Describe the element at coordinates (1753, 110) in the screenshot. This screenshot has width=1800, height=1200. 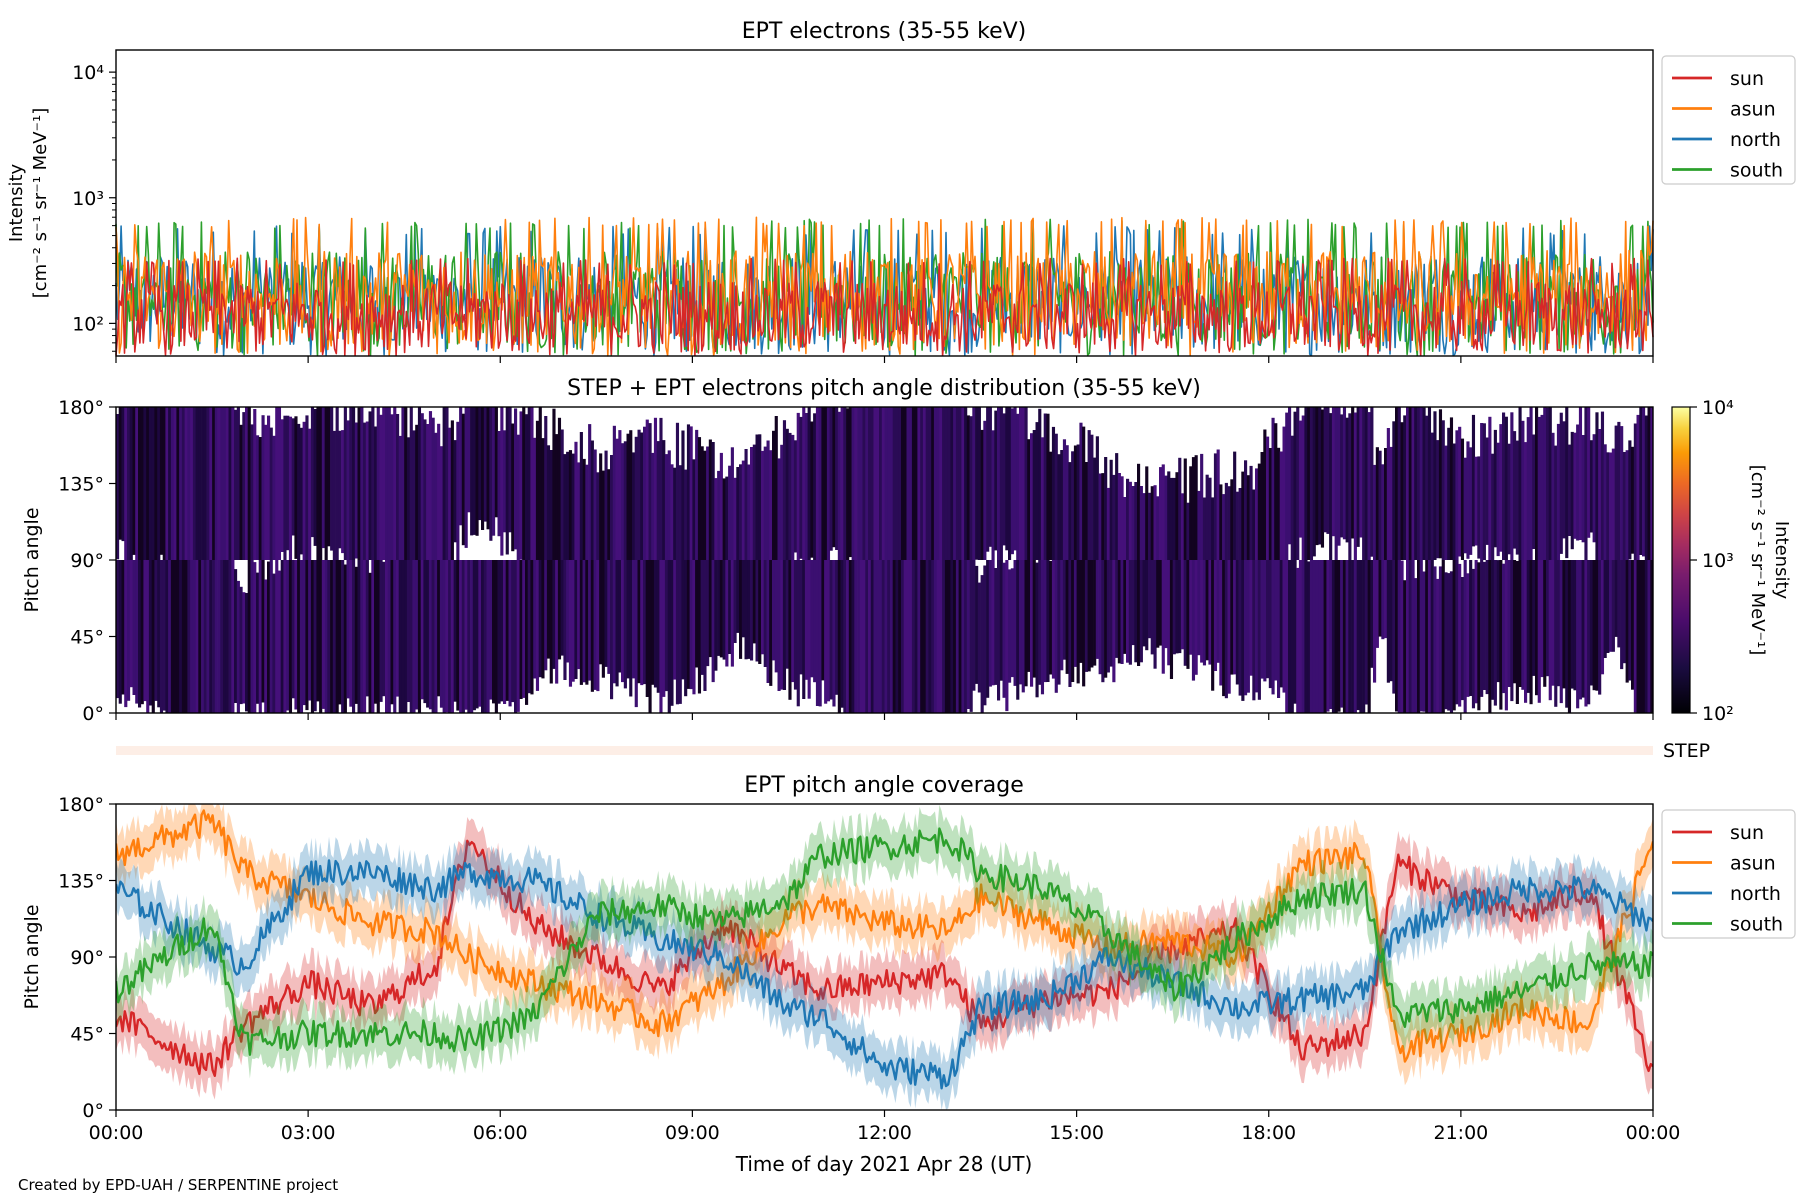
I see `legend-label-asun: asun` at that location.